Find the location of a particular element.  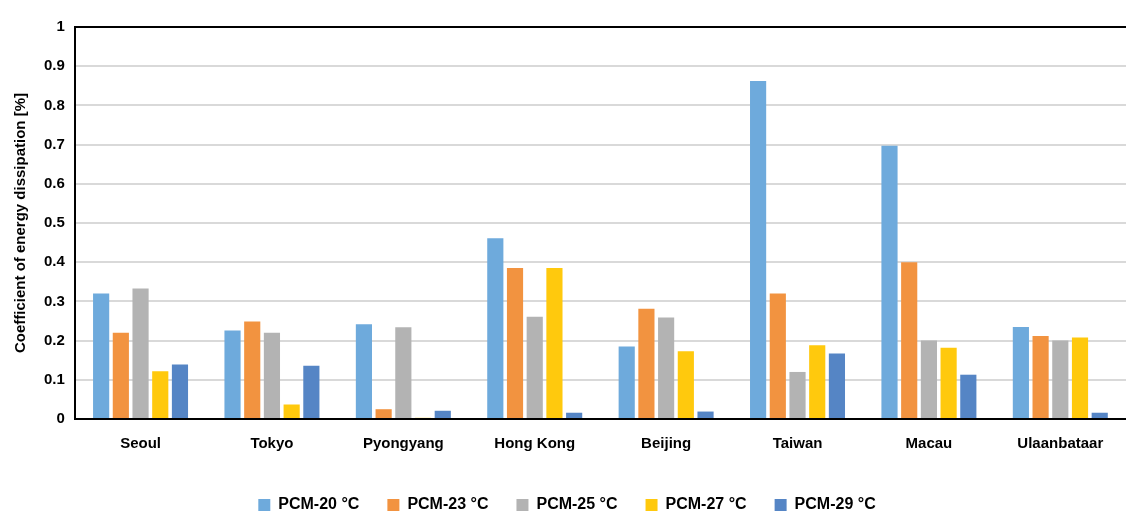

x-tick-label: Ulaanbataar is located at coordinates (1060, 443).